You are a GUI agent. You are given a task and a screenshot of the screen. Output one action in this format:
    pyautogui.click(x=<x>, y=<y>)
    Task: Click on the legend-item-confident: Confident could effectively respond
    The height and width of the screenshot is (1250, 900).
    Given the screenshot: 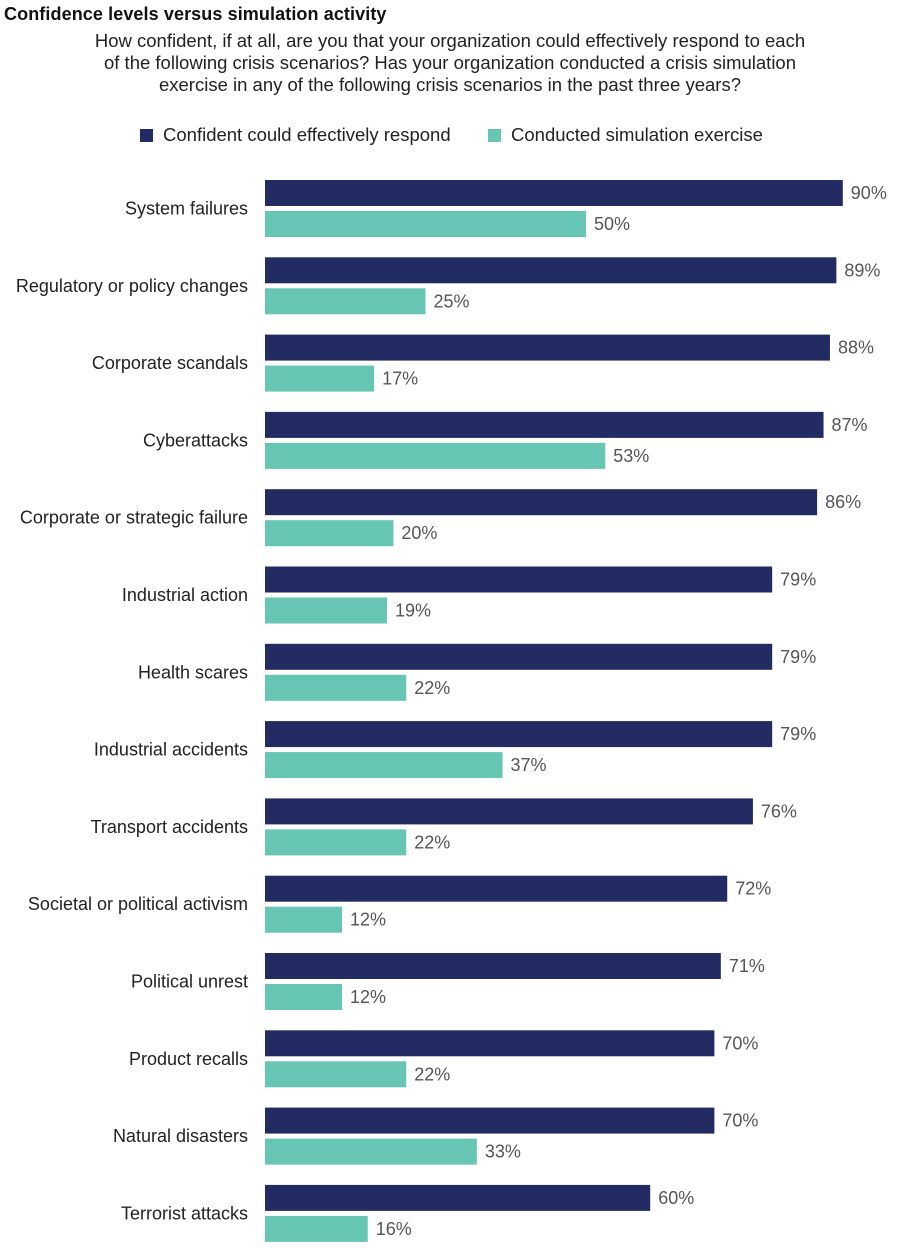 What is the action you would take?
    pyautogui.click(x=295, y=135)
    